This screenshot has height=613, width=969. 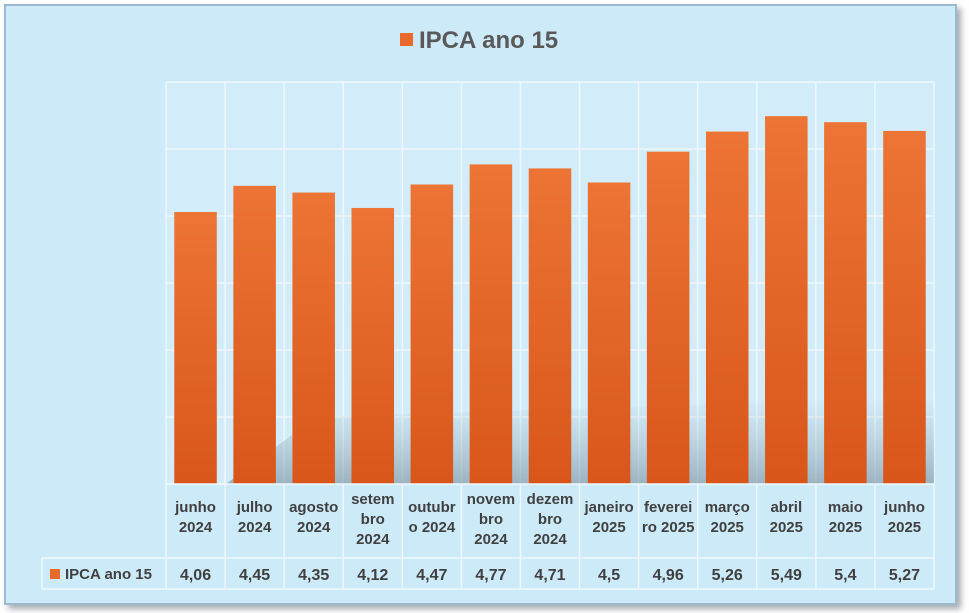 I want to click on category-label-line: dezem, so click(x=550, y=499).